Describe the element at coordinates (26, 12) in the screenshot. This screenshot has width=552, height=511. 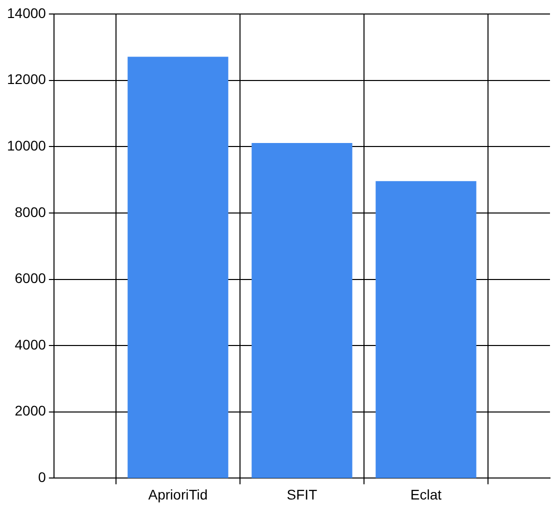
I see `y-tick-label: 14000` at that location.